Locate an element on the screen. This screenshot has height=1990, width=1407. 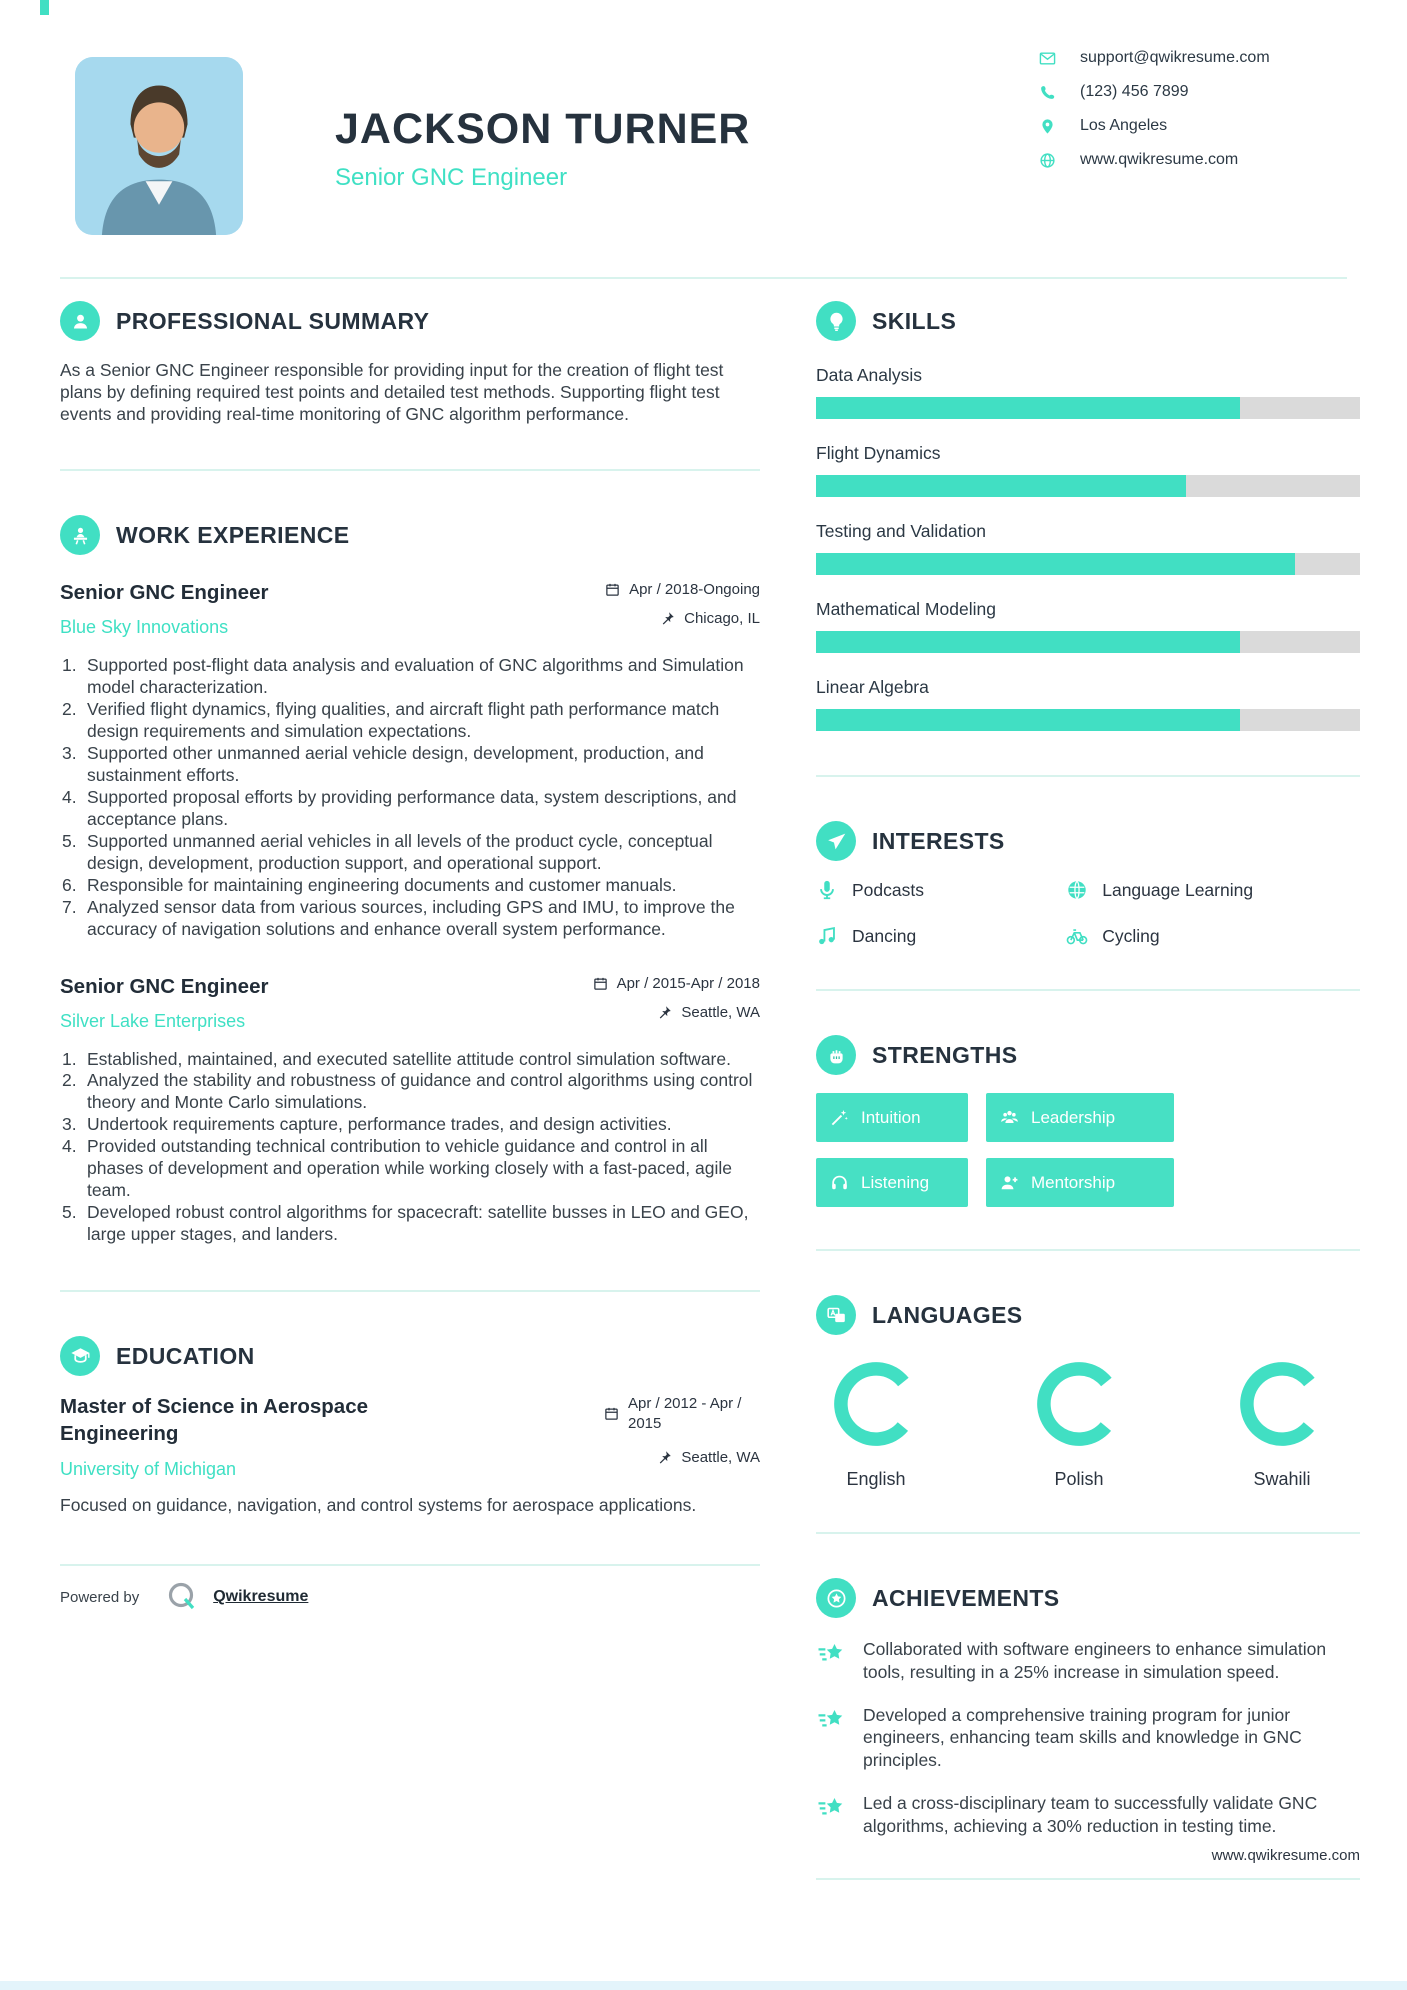
job-company: Silver Lake Enterprises is located at coordinates (153, 1020).